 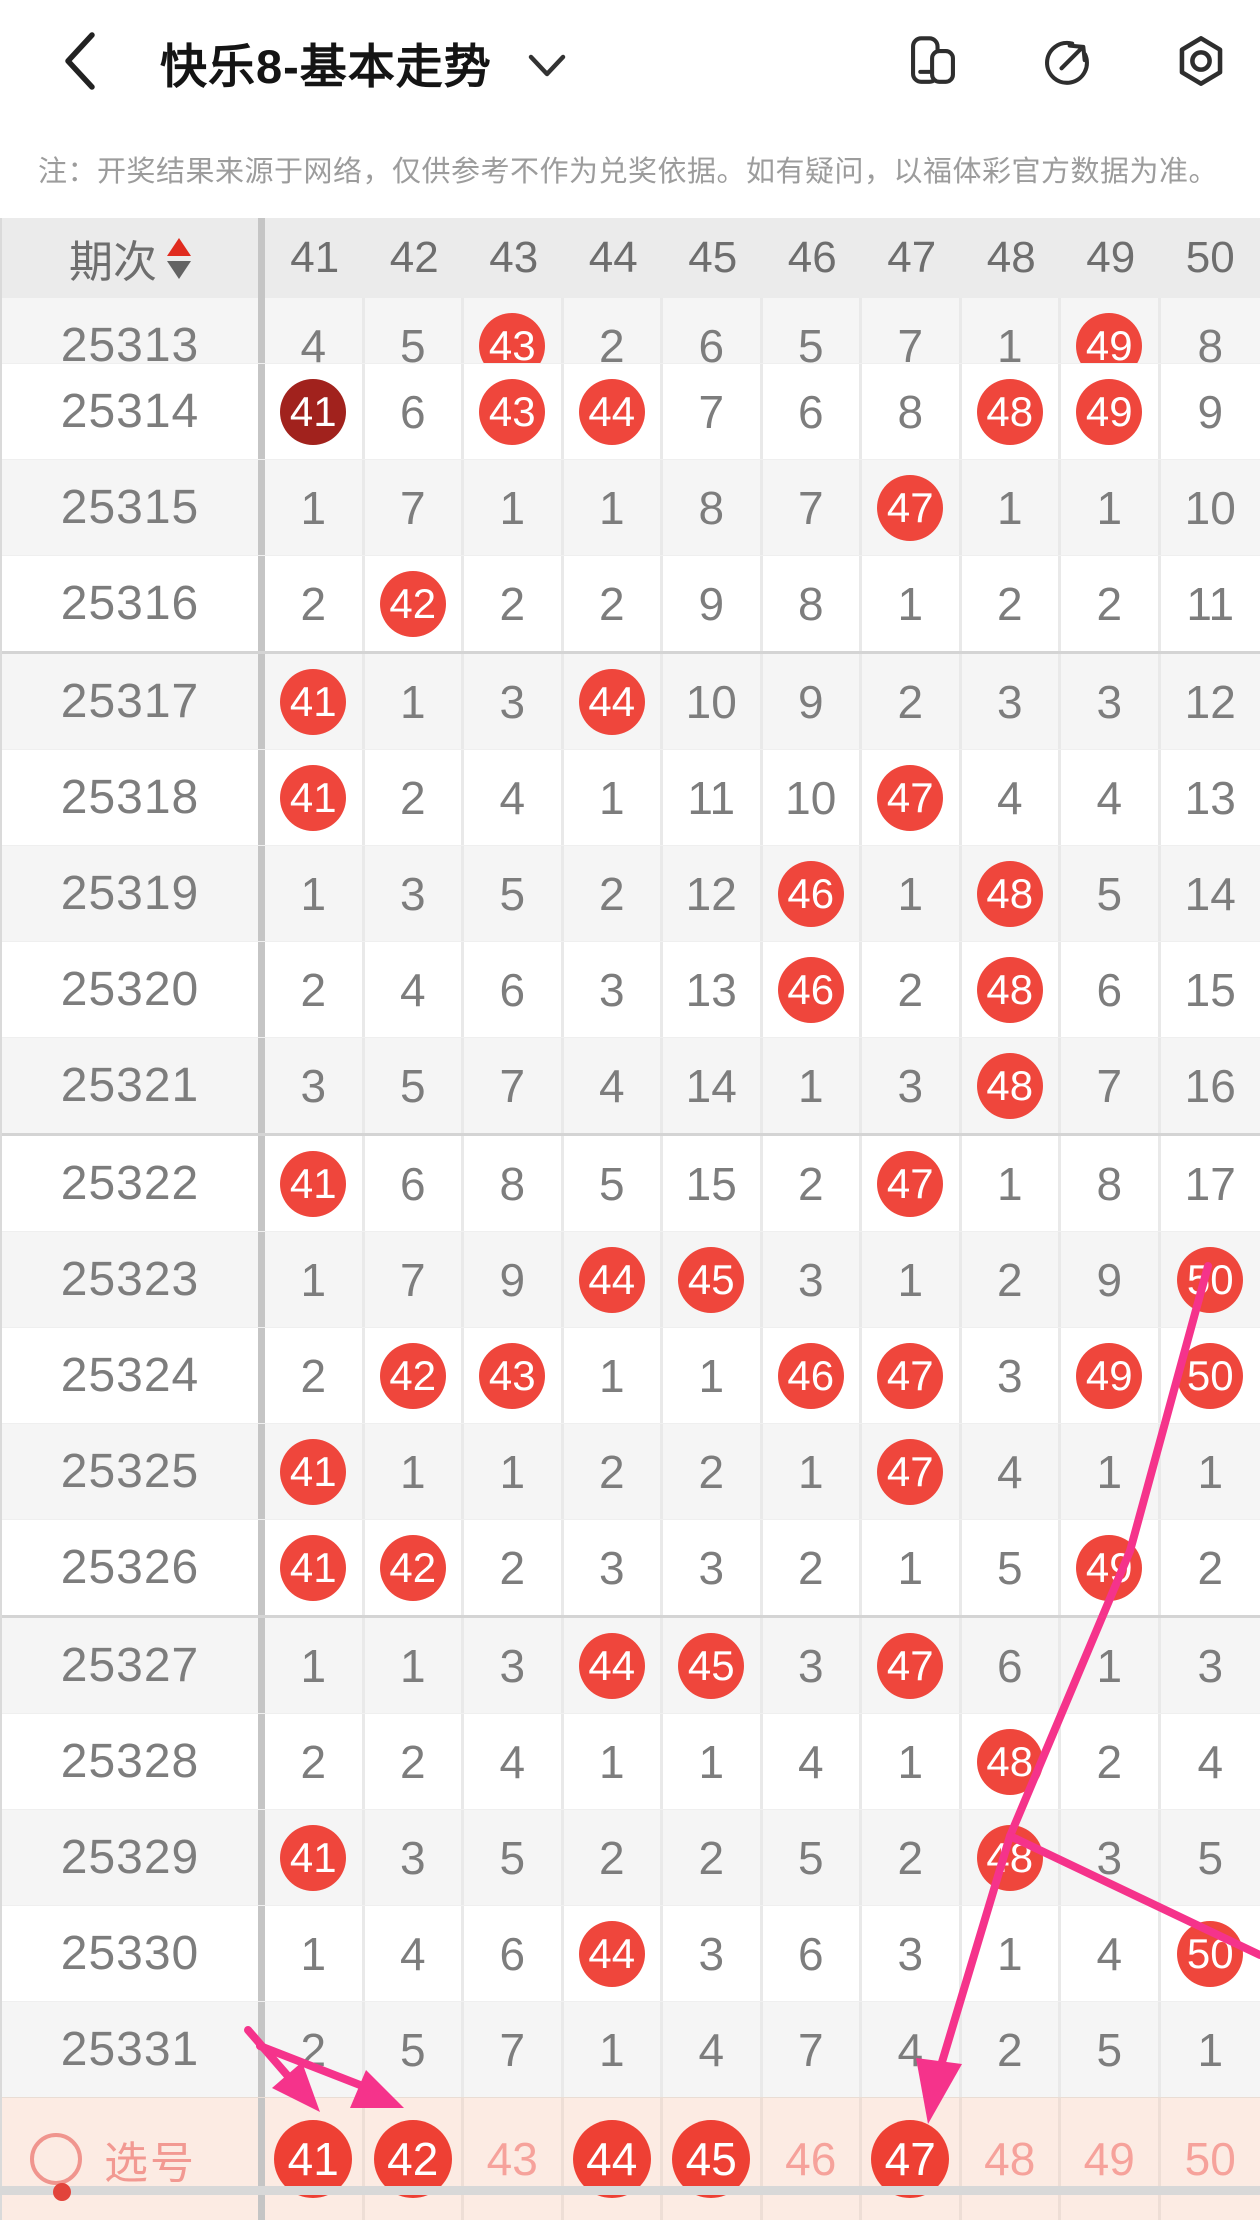 What do you see at coordinates (912, 1953) in the screenshot?
I see `trend-cell-47: 3` at bounding box center [912, 1953].